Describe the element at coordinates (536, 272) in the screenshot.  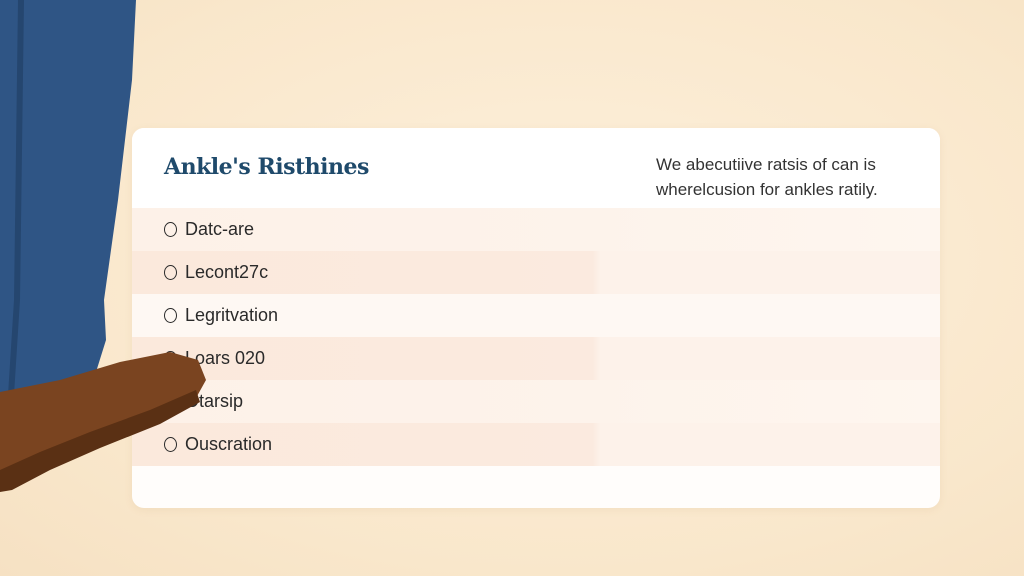
I see `option-row: Lecont27c` at that location.